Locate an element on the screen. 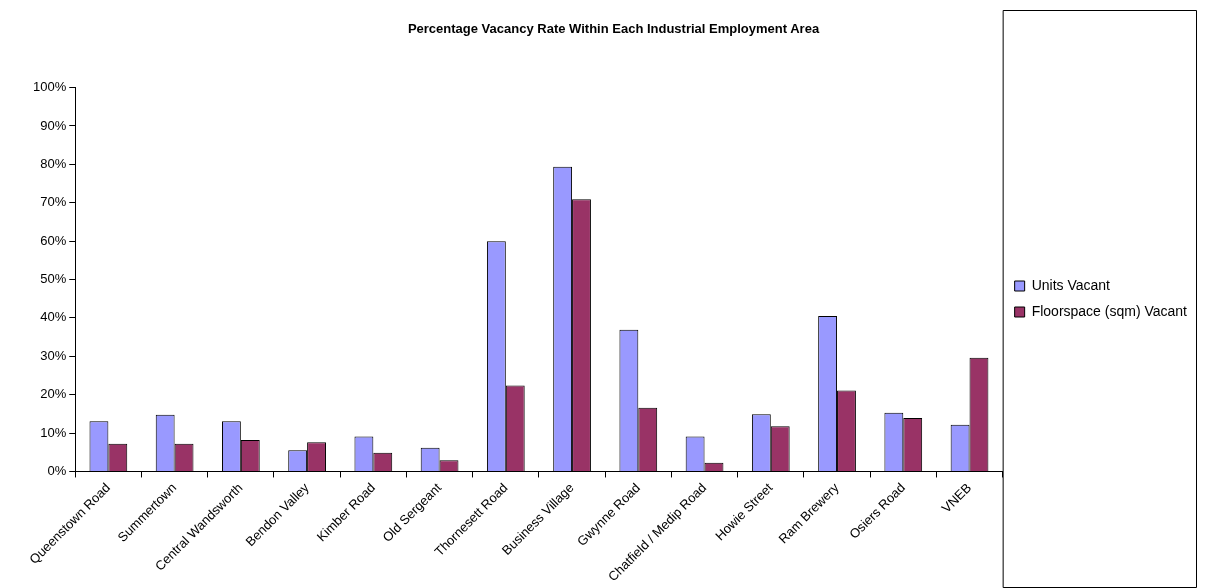 The height and width of the screenshot is (588, 1205). y-tick-label: 40% is located at coordinates (53, 317).